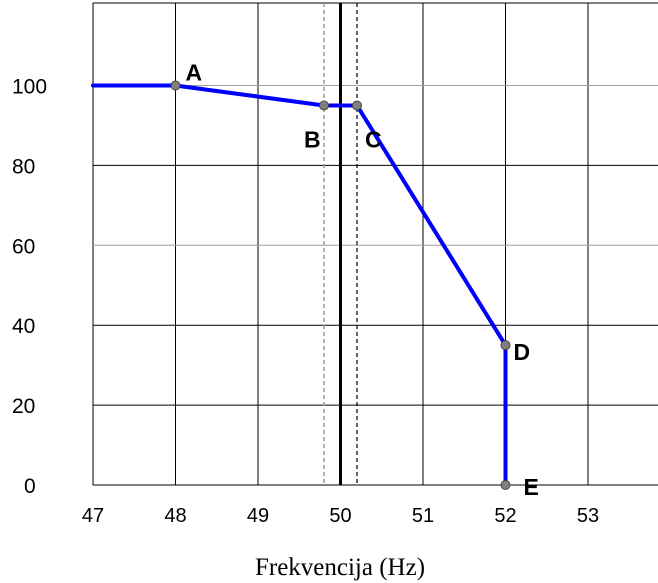  What do you see at coordinates (23, 406) in the screenshot?
I see `y-tick-label: 20` at bounding box center [23, 406].